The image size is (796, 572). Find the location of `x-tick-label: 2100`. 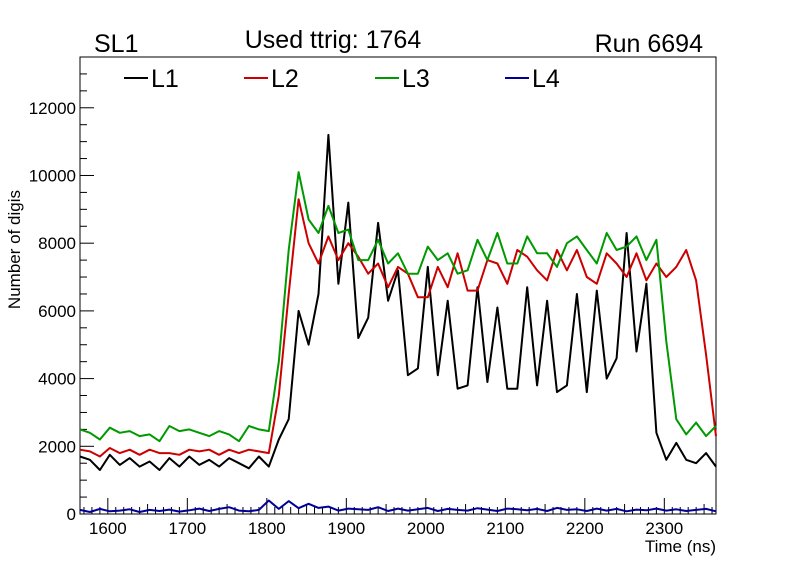

x-tick-label: 2100 is located at coordinates (505, 528).